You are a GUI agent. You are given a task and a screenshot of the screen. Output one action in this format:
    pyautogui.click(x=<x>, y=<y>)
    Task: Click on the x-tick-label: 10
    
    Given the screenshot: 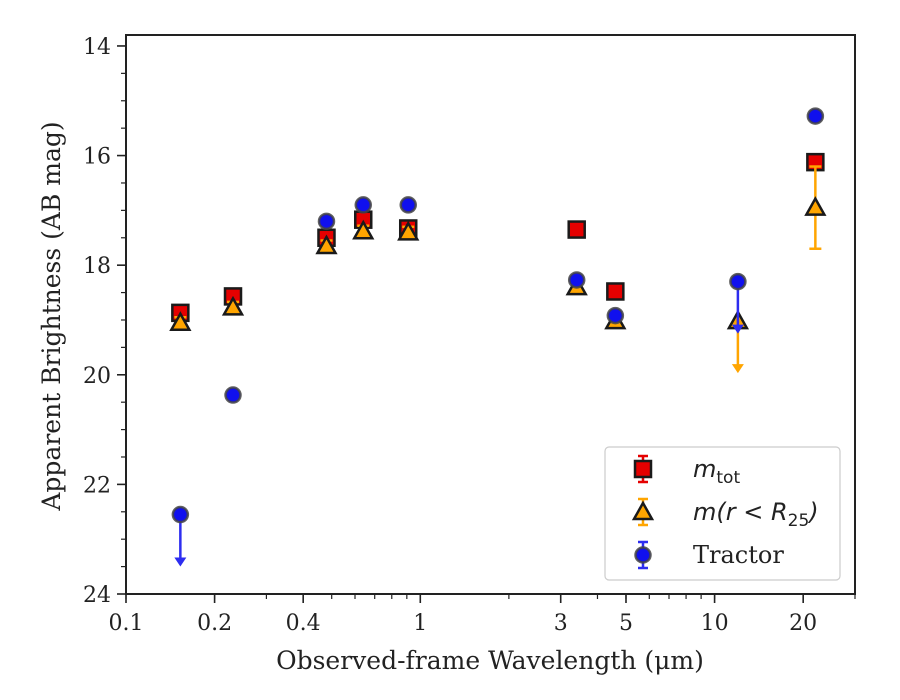 What is the action you would take?
    pyautogui.click(x=715, y=623)
    